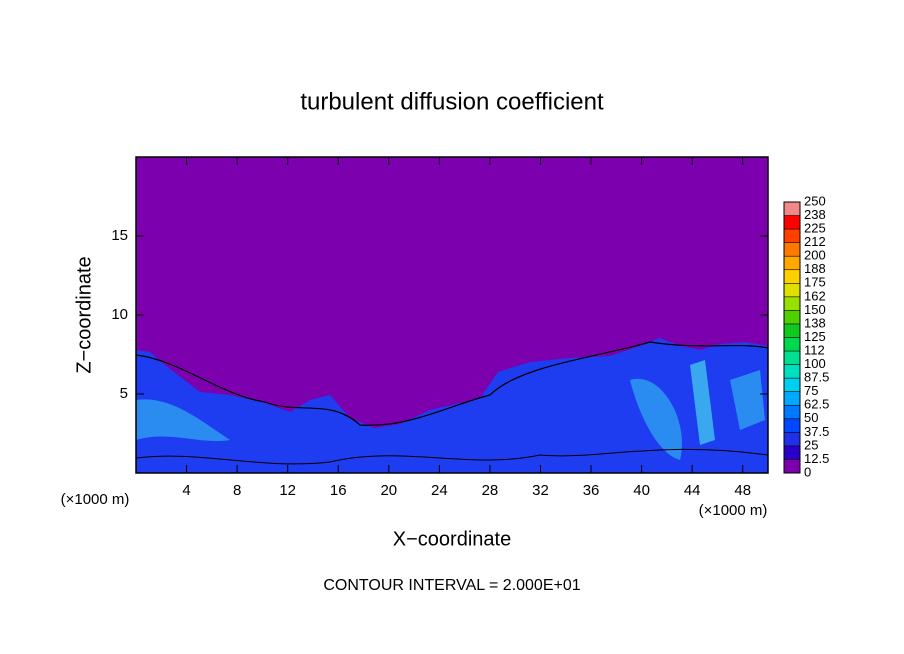  What do you see at coordinates (811, 444) in the screenshot?
I see `colorbar-label: 25` at bounding box center [811, 444].